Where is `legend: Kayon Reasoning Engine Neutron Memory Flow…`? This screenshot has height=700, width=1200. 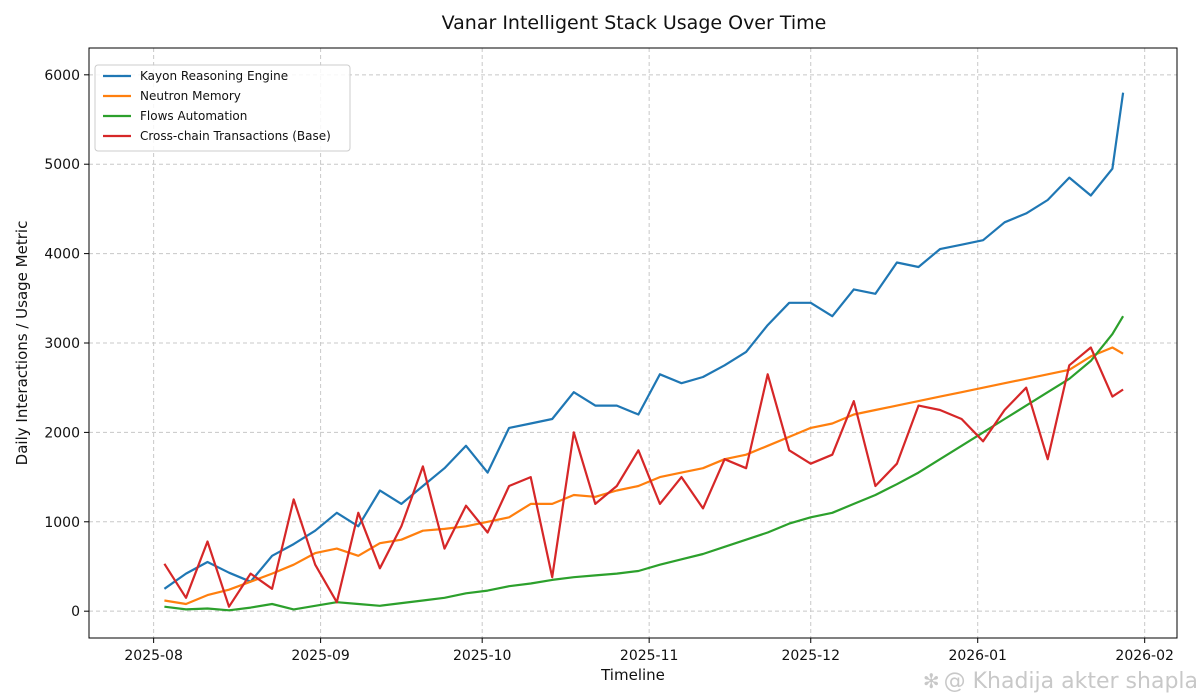 legend: Kayon Reasoning Engine Neutron Memory Flow… is located at coordinates (222, 108).